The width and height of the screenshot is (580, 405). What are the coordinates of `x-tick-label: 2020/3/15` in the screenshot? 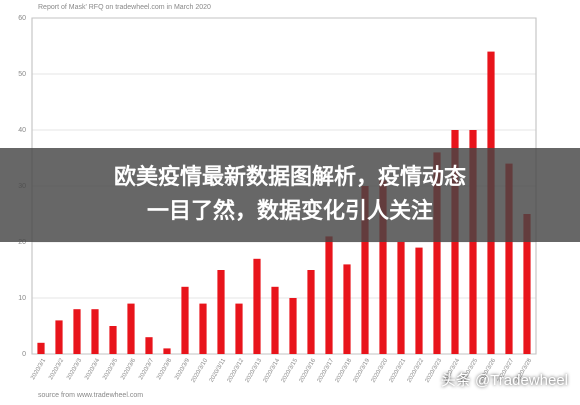 It's located at (290, 370).